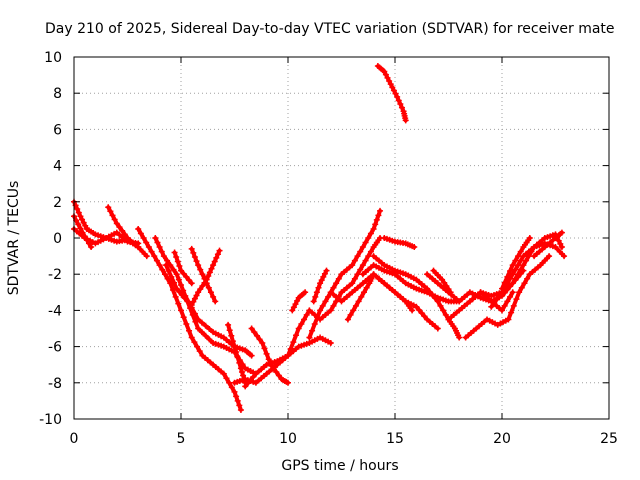 The image size is (640, 480). Describe the element at coordinates (74, 439) in the screenshot. I see `x-tick-label: 0` at that location.